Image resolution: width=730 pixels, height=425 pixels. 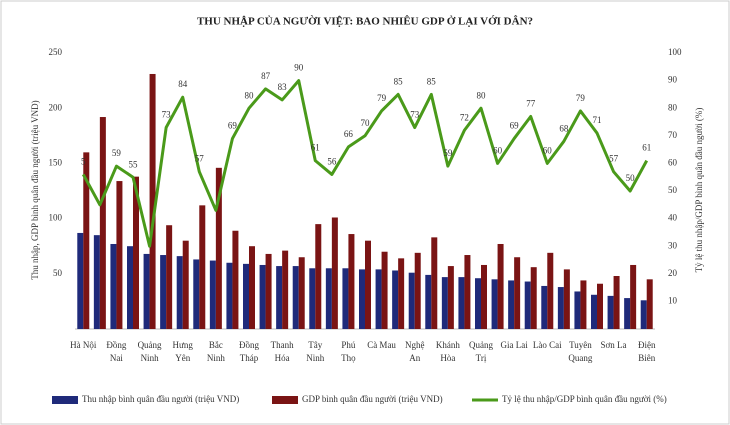 What do you see at coordinates (564, 128) in the screenshot?
I see `data-label: 68` at bounding box center [564, 128].